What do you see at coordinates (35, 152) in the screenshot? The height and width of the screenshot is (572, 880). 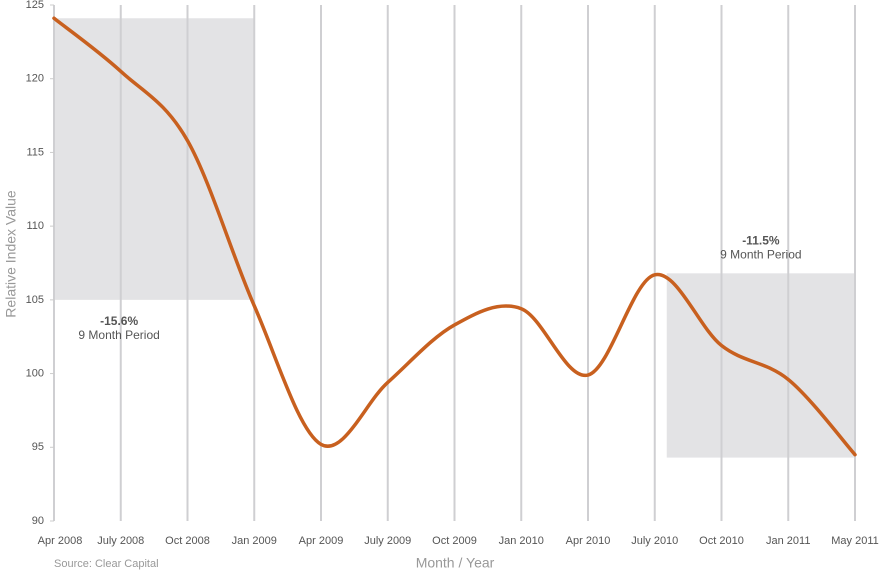 I see `y-tick-label: 115` at bounding box center [35, 152].